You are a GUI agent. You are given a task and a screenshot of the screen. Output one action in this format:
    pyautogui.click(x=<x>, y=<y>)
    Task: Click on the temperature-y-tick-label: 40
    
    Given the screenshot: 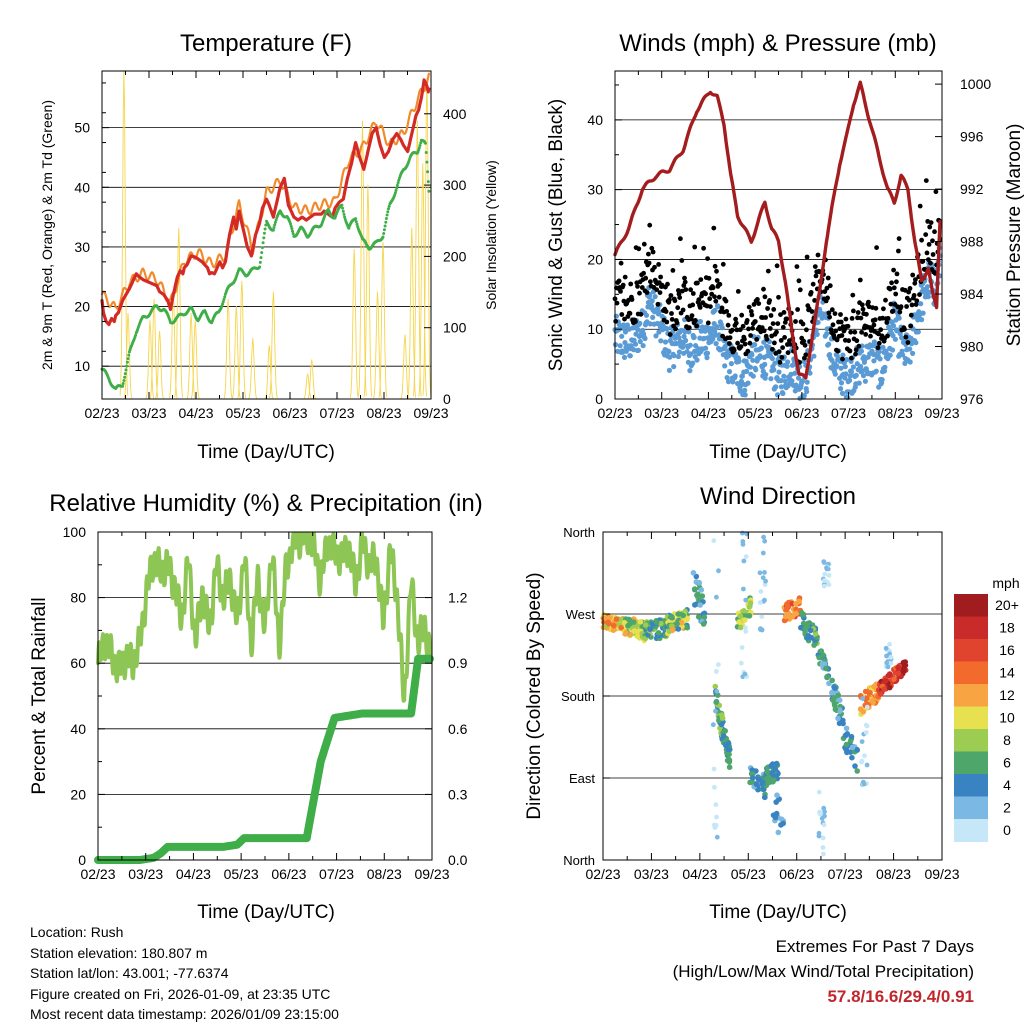 What is the action you would take?
    pyautogui.click(x=82, y=187)
    